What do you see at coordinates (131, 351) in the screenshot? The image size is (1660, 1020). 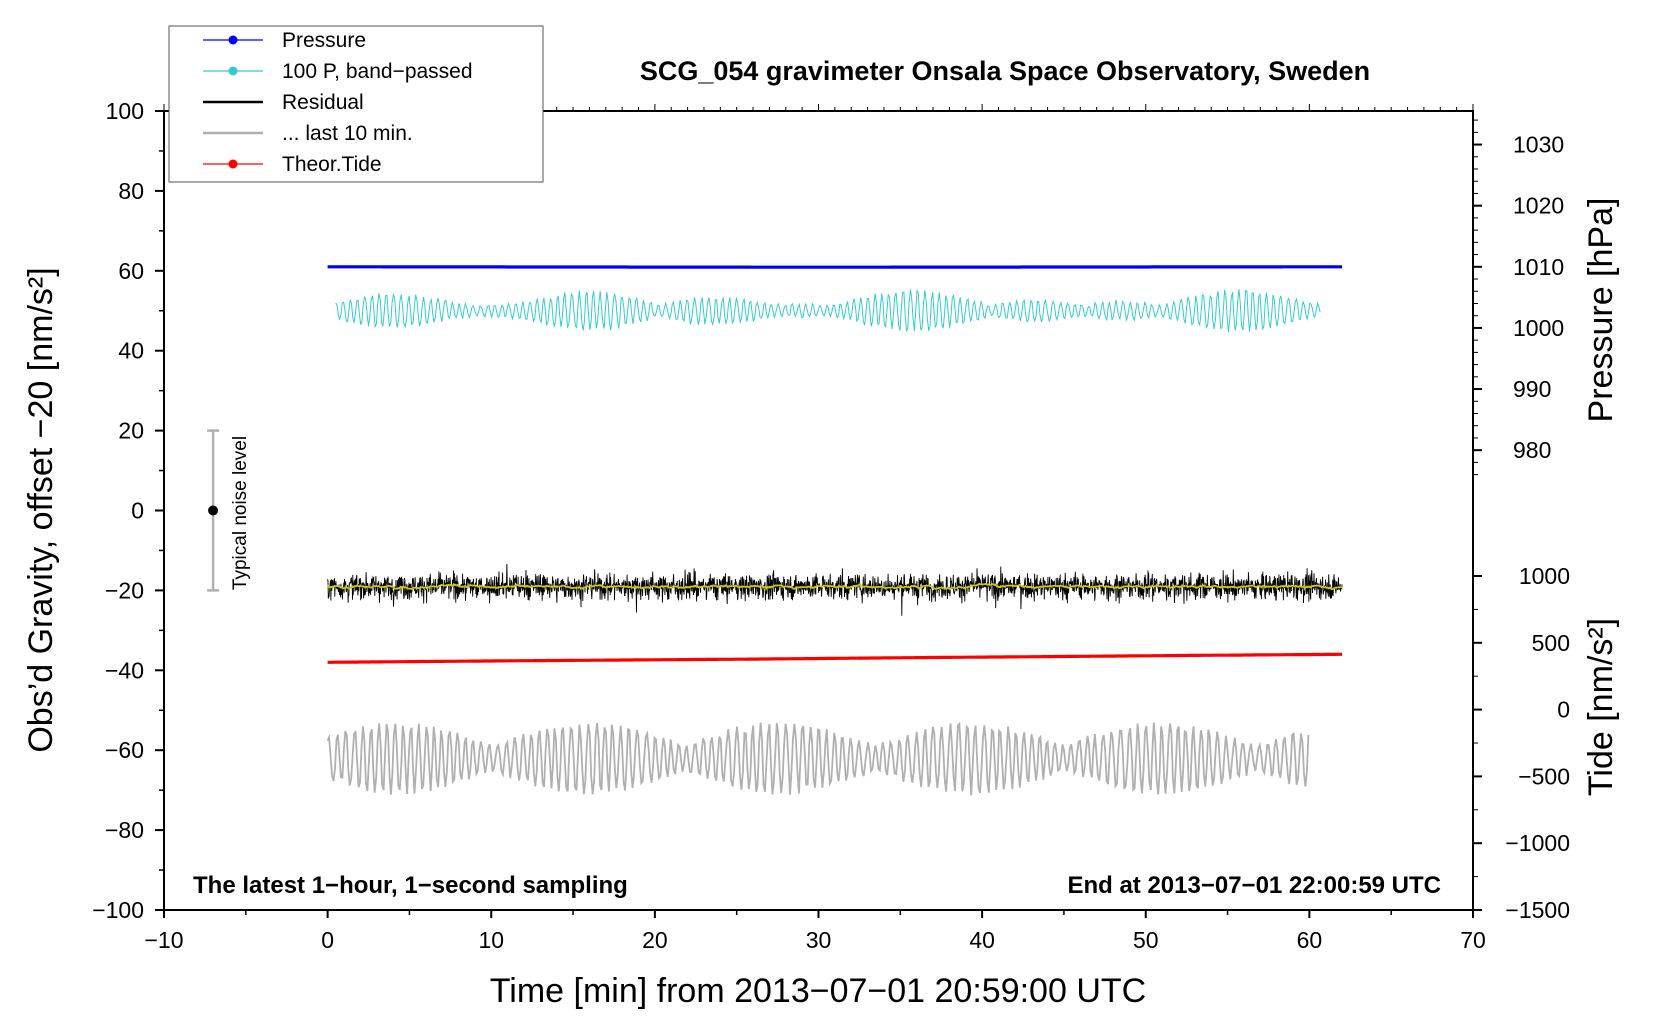 I see `y-tick-label: 40` at bounding box center [131, 351].